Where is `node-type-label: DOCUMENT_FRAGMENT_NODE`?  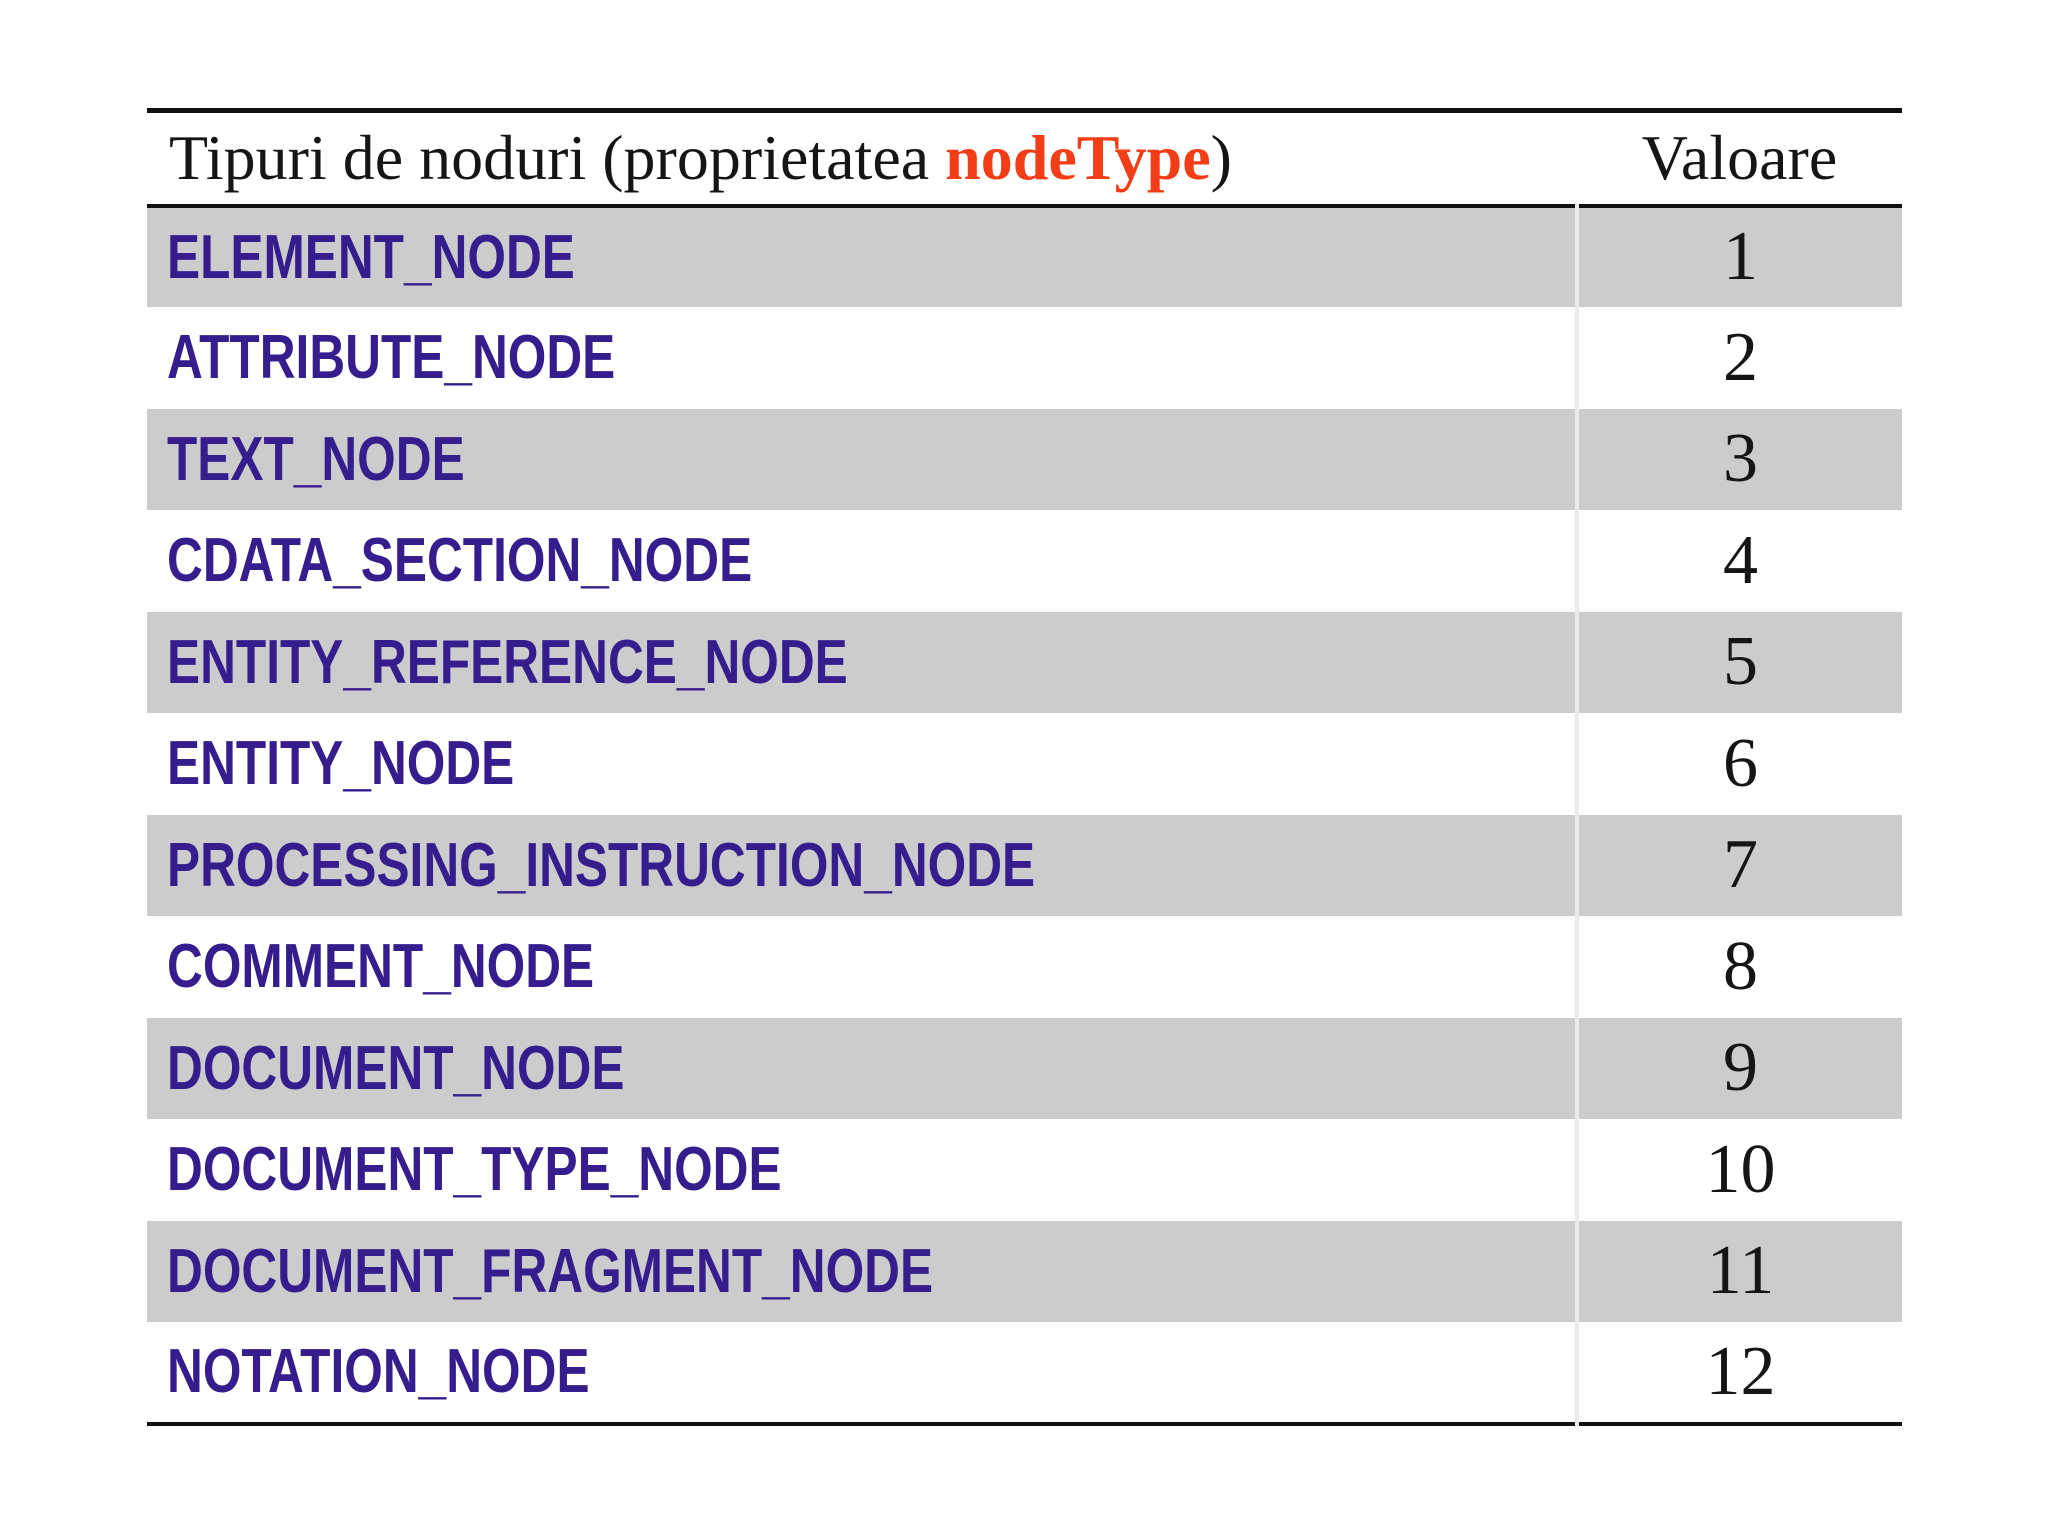 node-type-label: DOCUMENT_FRAGMENT_NODE is located at coordinates (550, 1271).